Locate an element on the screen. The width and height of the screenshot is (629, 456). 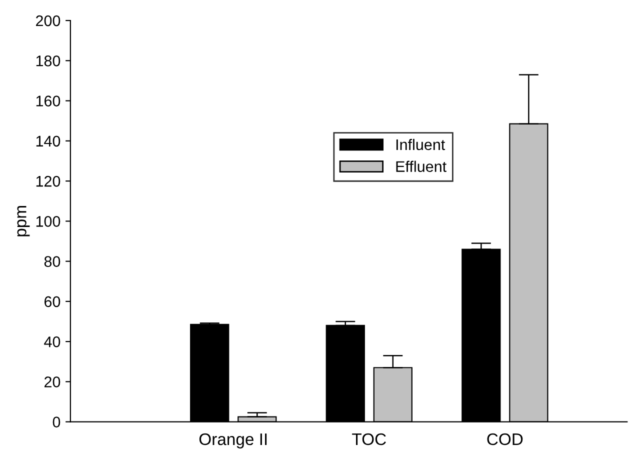
y-tick-label: 160 is located at coordinates (48, 101).